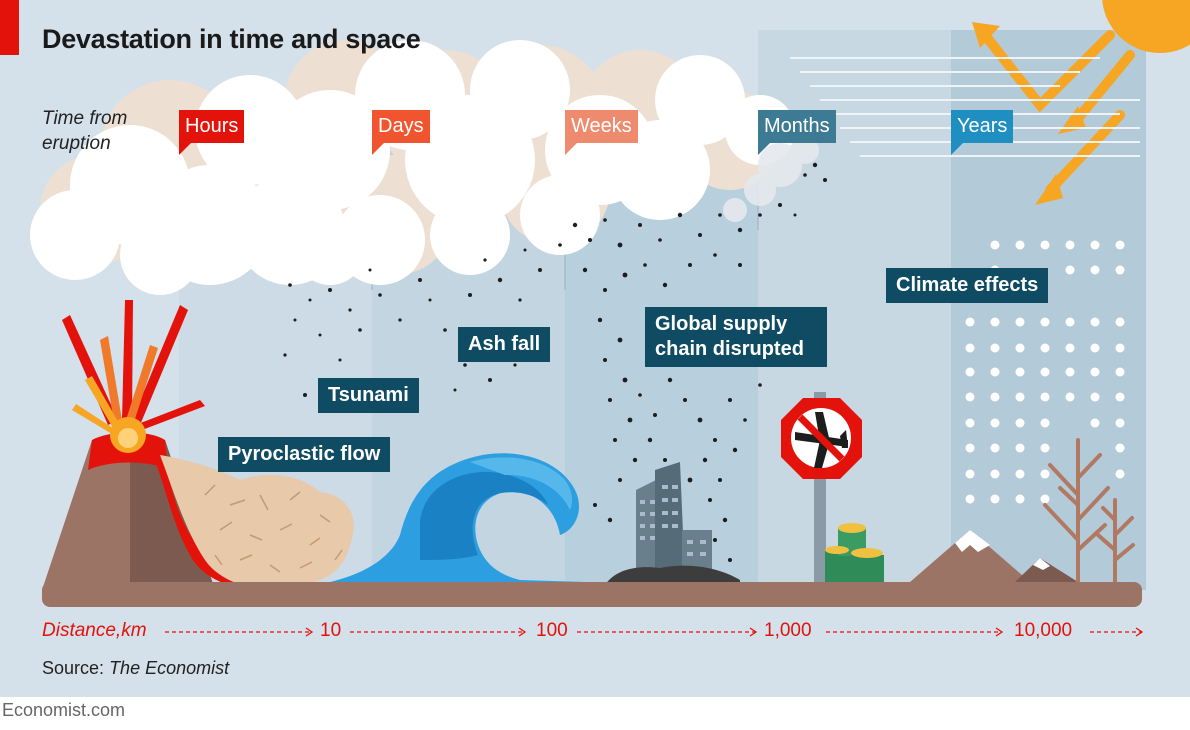 The height and width of the screenshot is (730, 1190). I want to click on time-marker-years: Years, so click(982, 132).